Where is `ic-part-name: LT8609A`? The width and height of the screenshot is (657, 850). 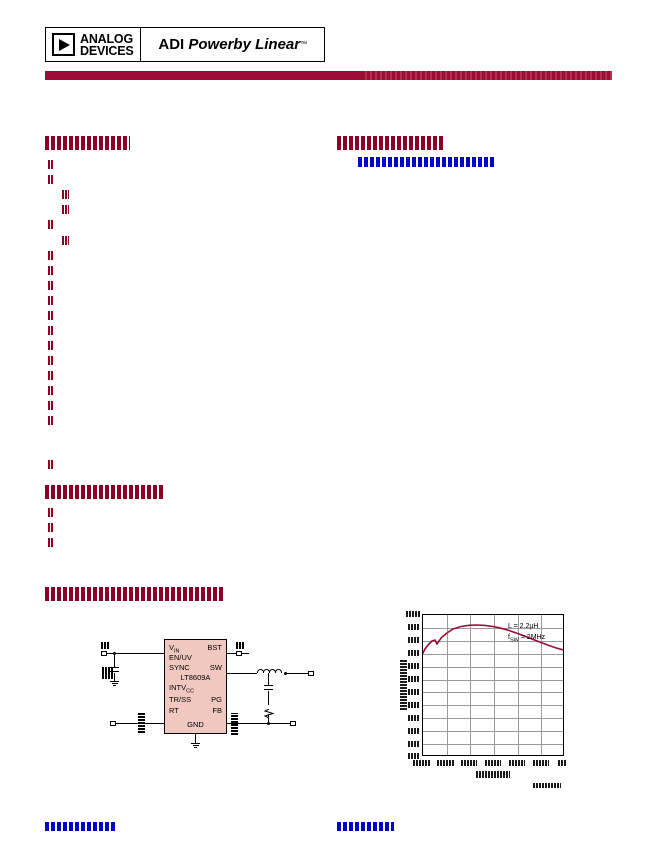
ic-part-name: LT8609A is located at coordinates (195, 677).